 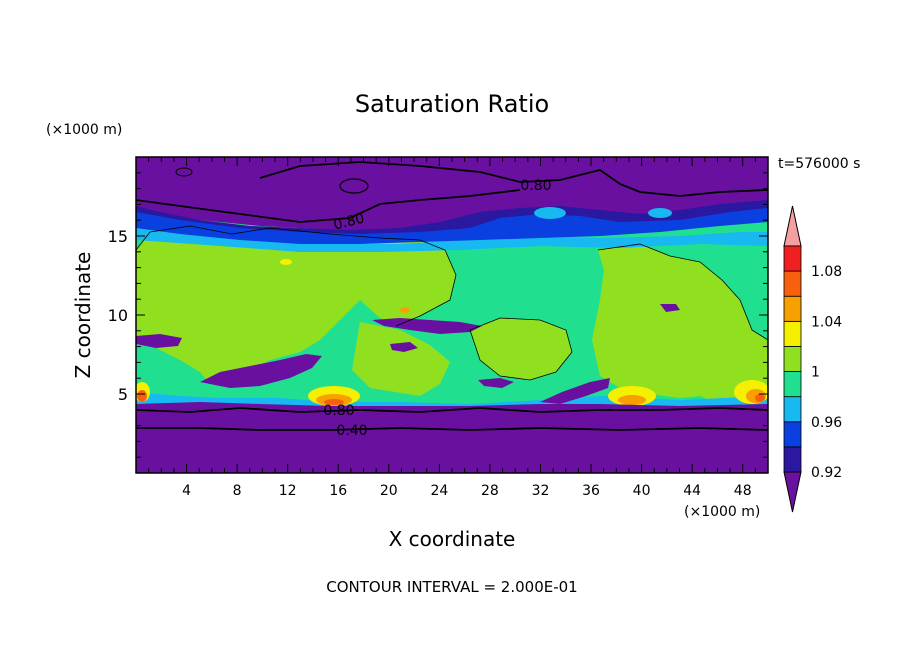 I want to click on contour-interval-note: CONTOUR INTERVAL = 2.000E-01, so click(x=451, y=587).